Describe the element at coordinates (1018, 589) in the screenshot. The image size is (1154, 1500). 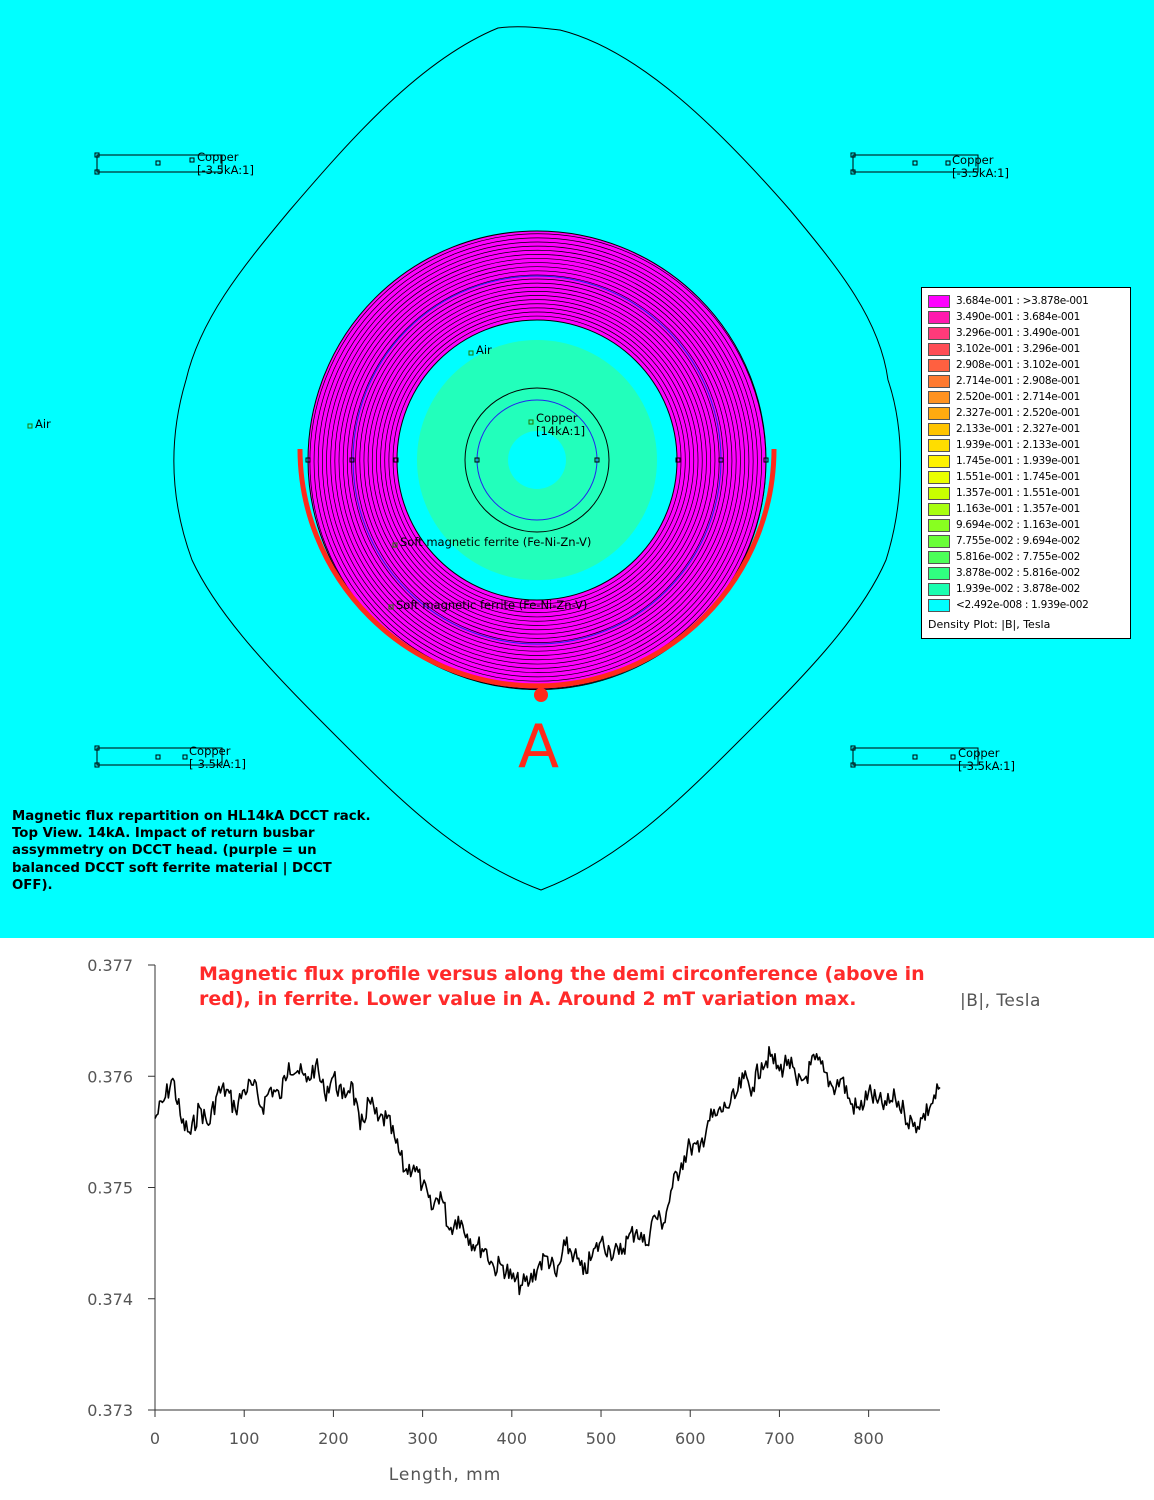
I see `legend-label: 1.939e-002 : 3.878e-002` at that location.